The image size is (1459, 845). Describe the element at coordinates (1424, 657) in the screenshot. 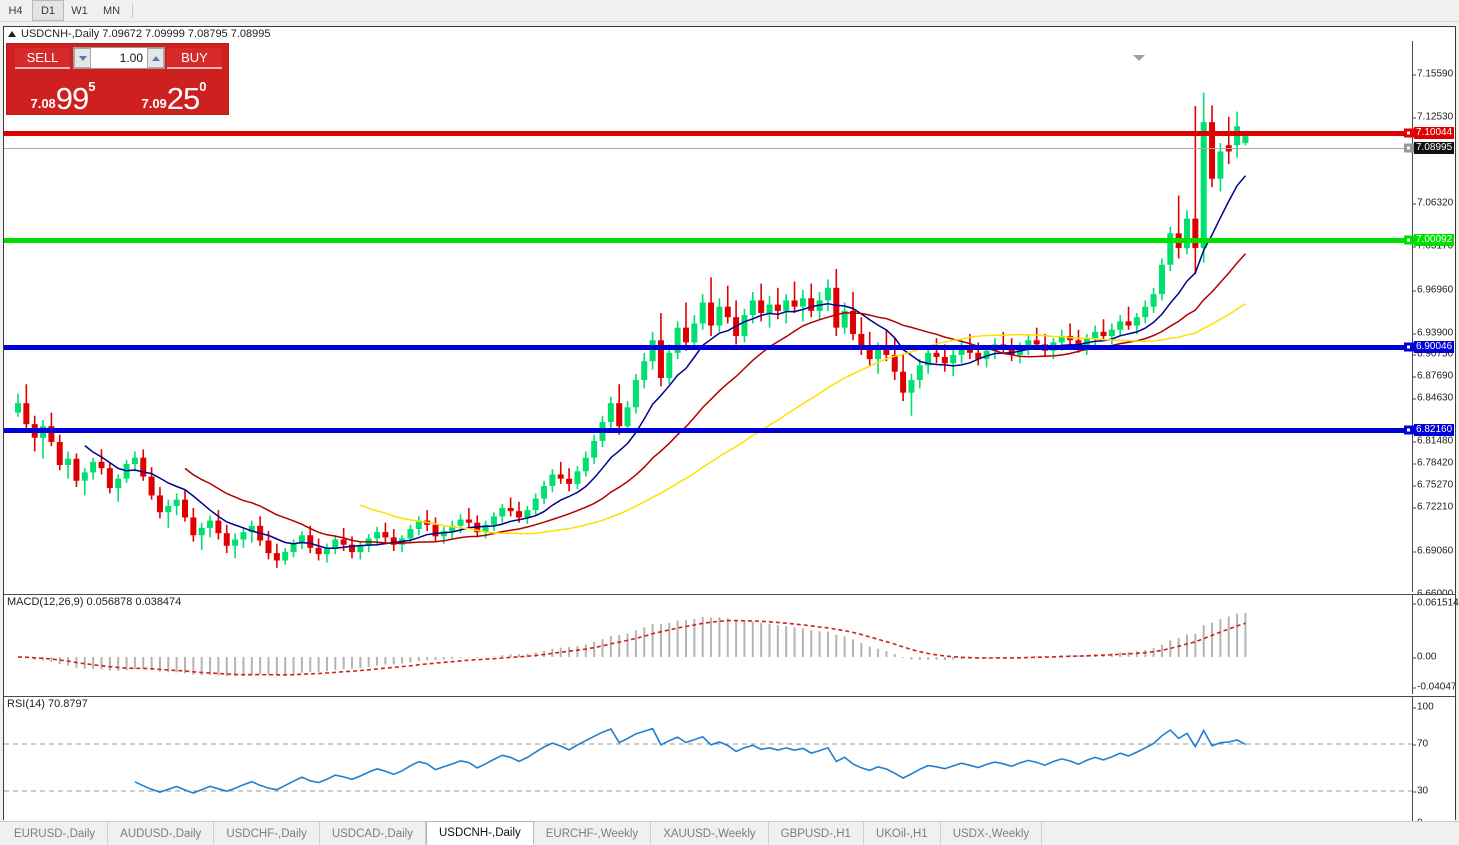

I see `axis-tick: 0.00` at that location.